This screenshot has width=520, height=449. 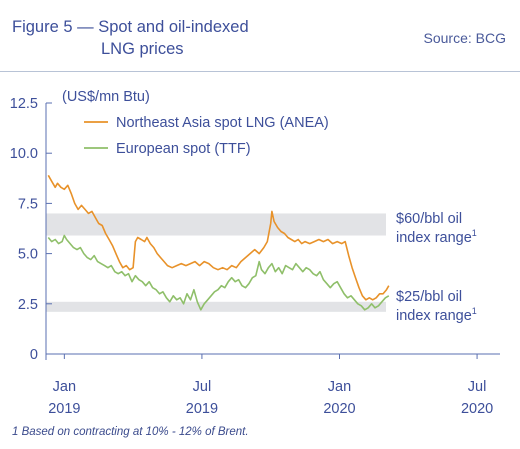 I want to click on y-tick-label: 7.5, so click(x=28, y=204).